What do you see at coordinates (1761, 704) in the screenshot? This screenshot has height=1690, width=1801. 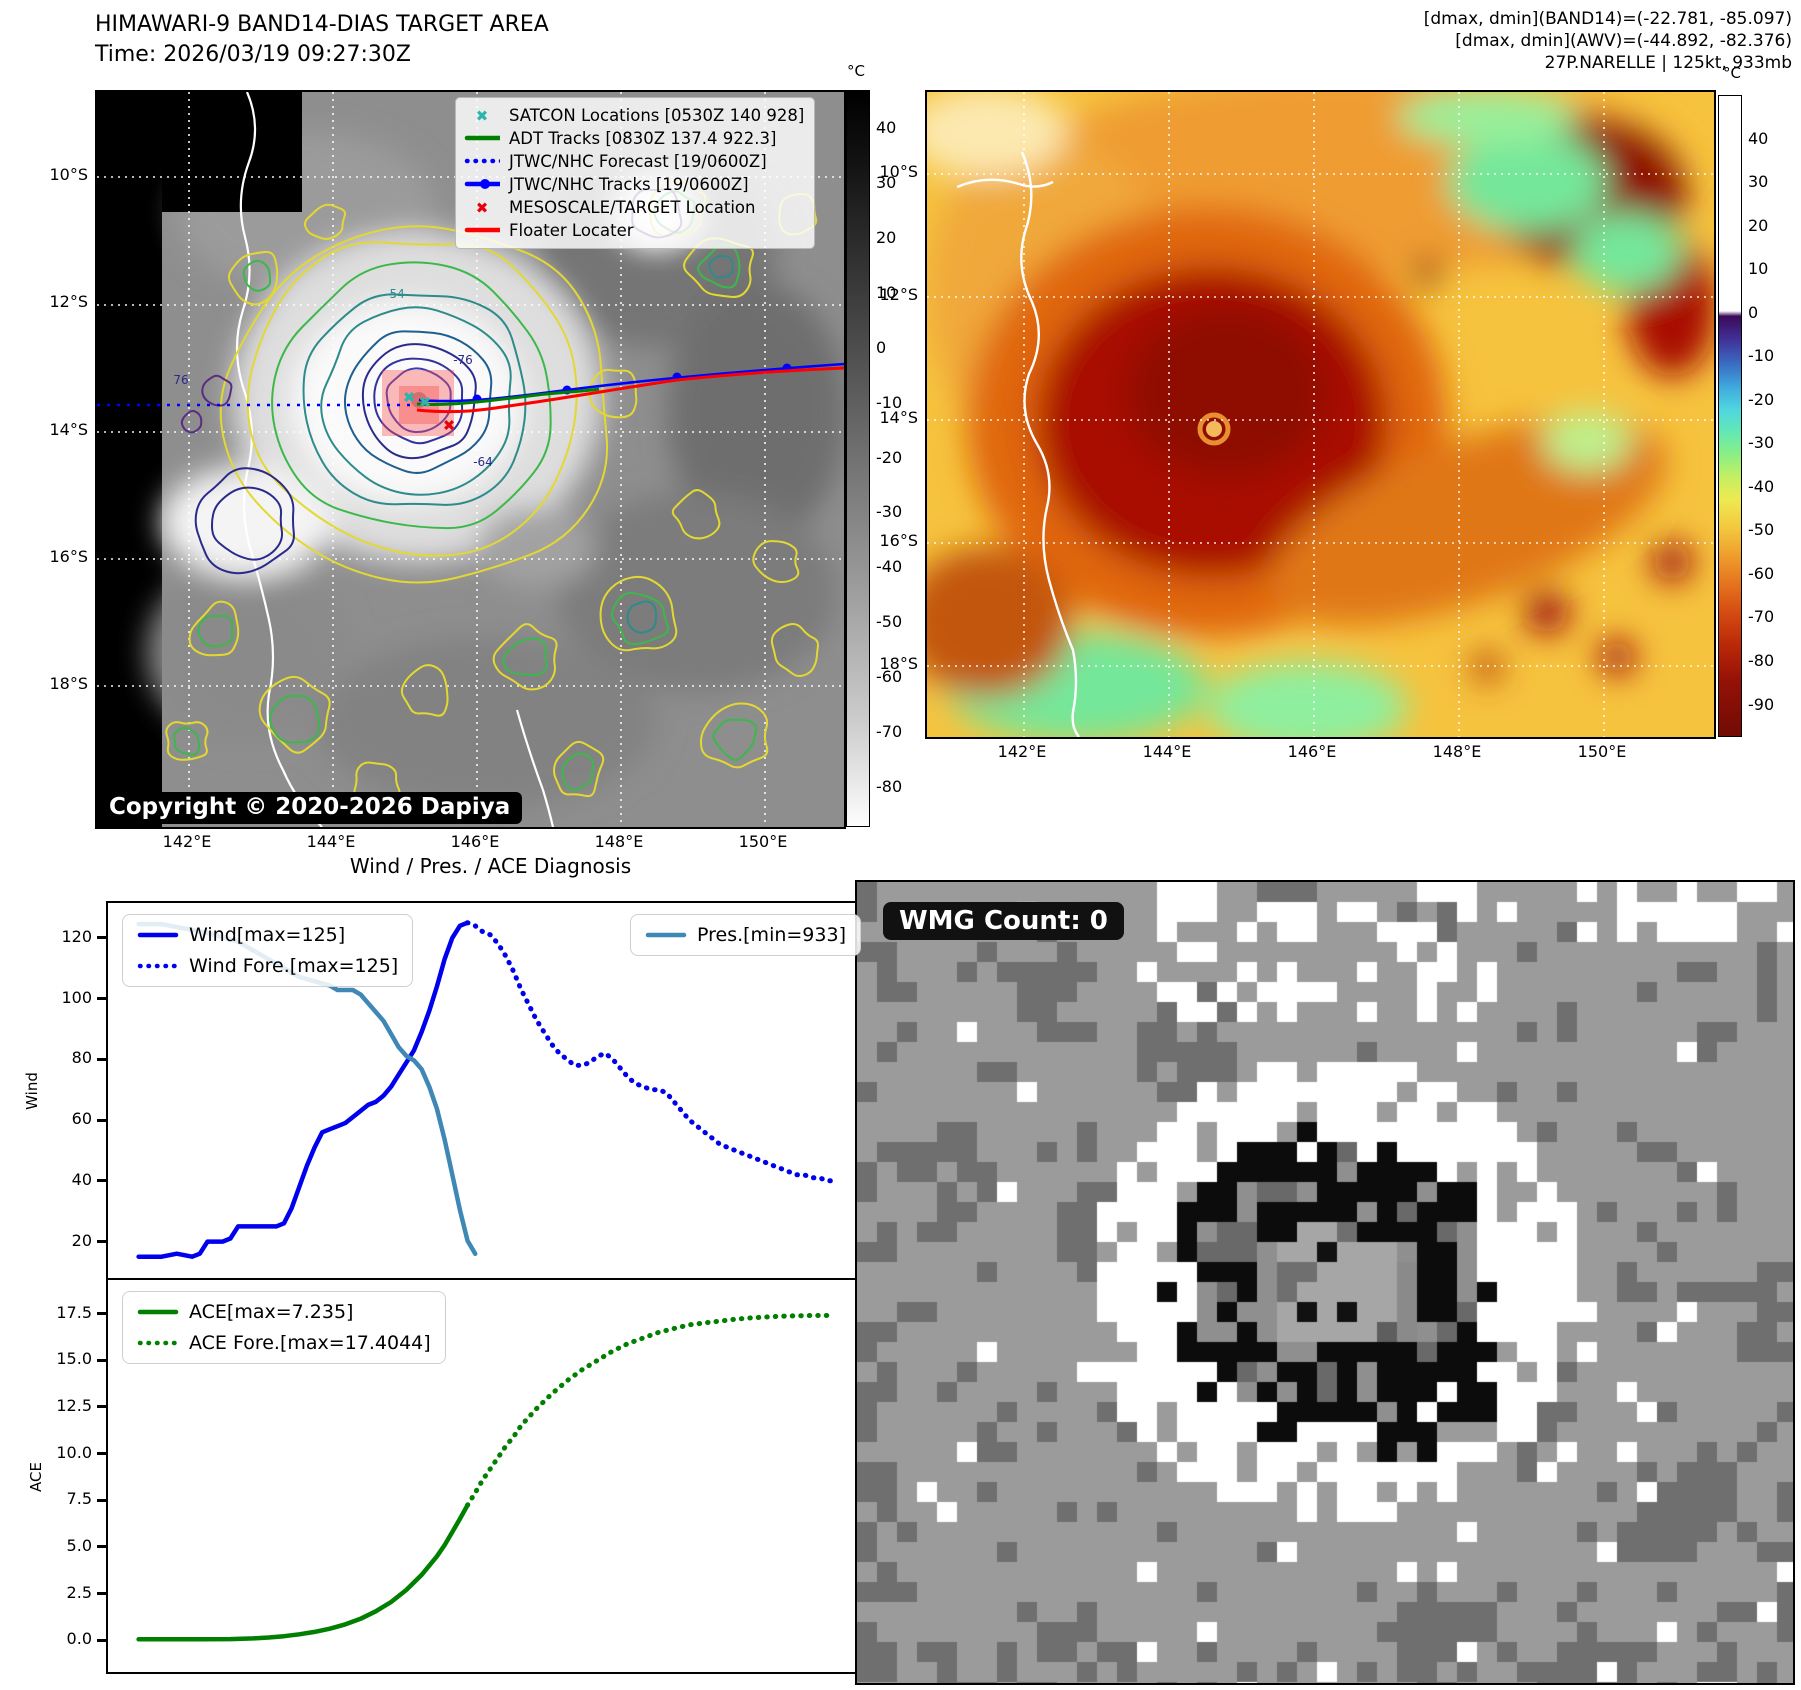 I see `colorbar-tick-label: -90` at bounding box center [1761, 704].